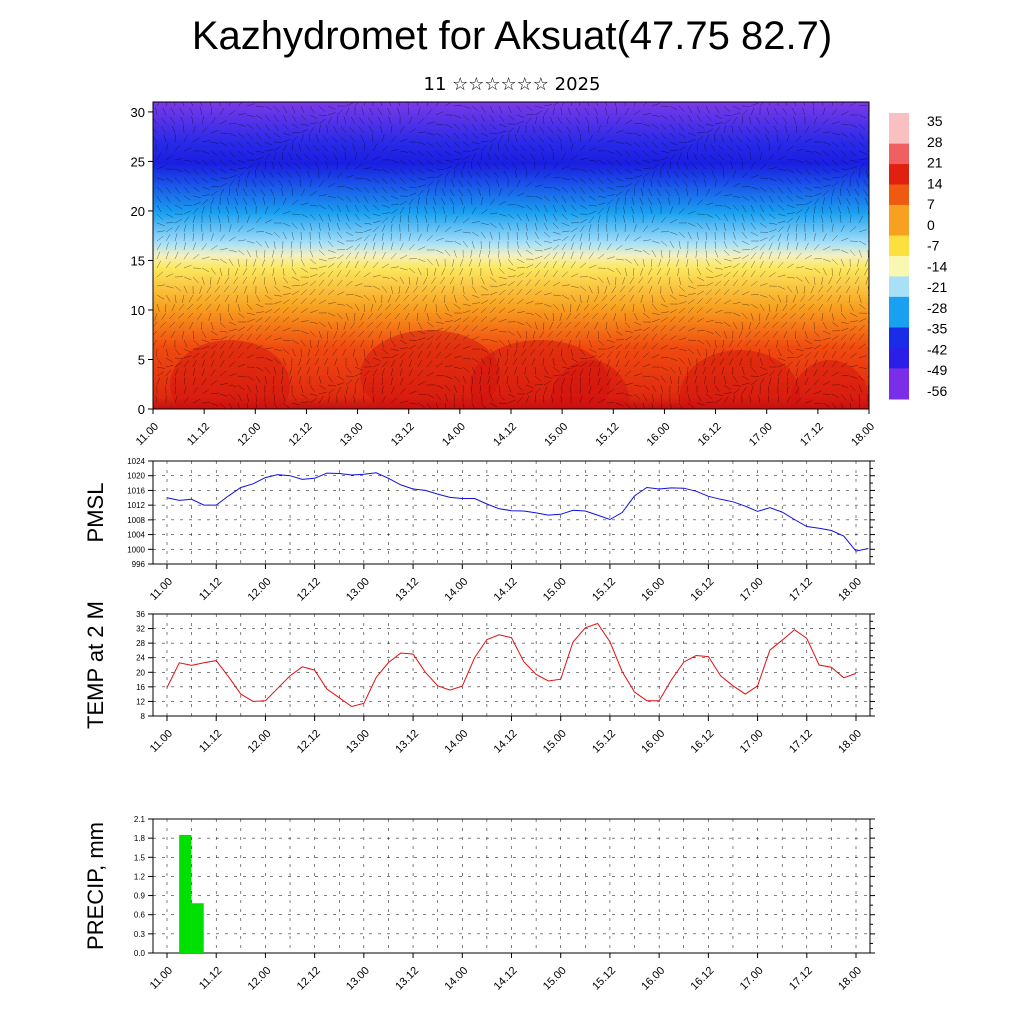  I want to click on x-tick-label: 15.12, so click(604, 979).